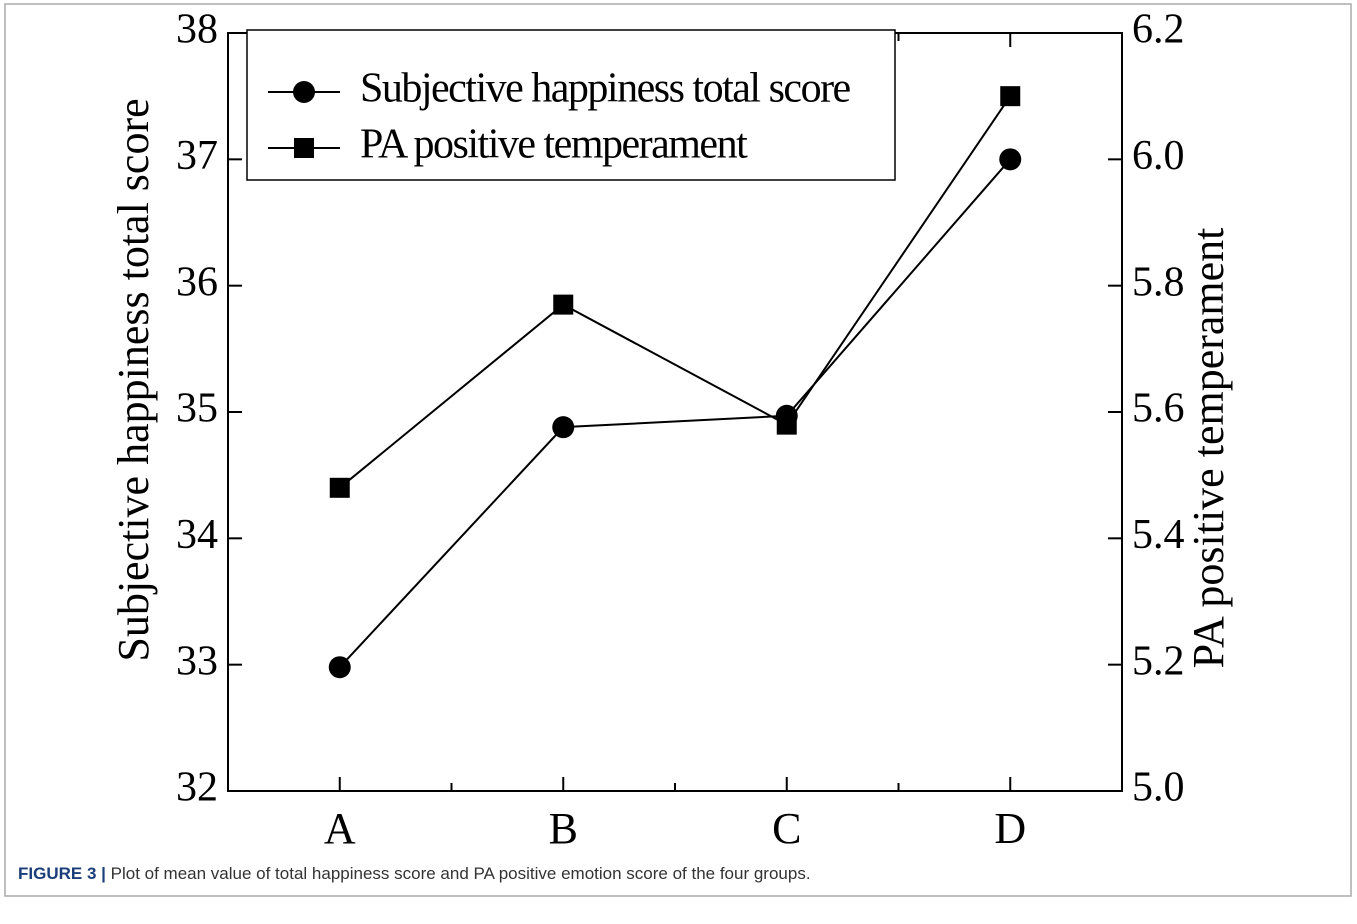  What do you see at coordinates (786, 828) in the screenshot?
I see `x-tick-label: C` at bounding box center [786, 828].